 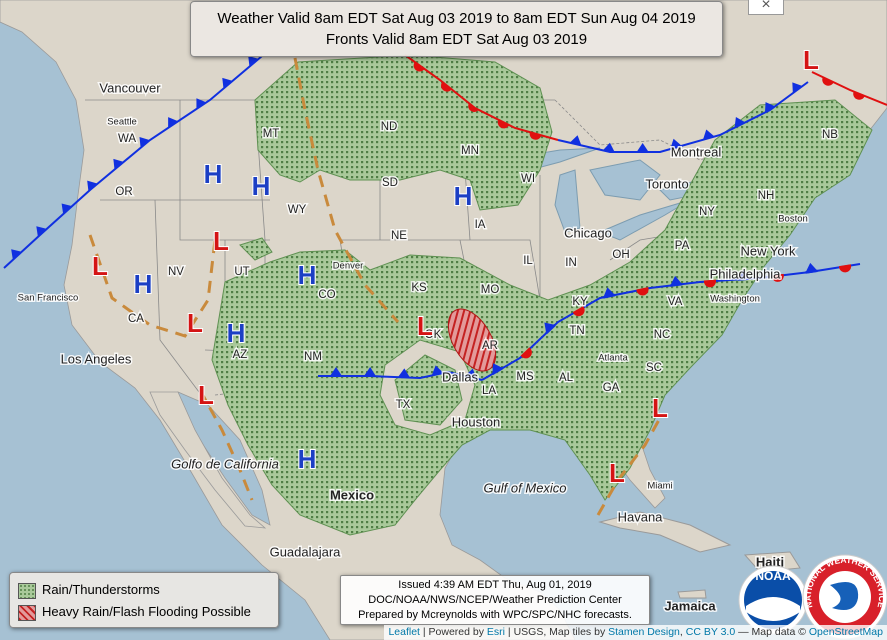 What do you see at coordinates (812, 597) in the screenshot?
I see `logos: NOAA NATIONAL WEATHER SERVICE` at bounding box center [812, 597].